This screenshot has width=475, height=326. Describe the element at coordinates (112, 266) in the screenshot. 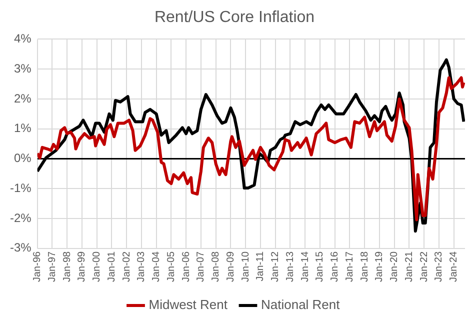

I see `x-tick-label: Jan-01` at that location.